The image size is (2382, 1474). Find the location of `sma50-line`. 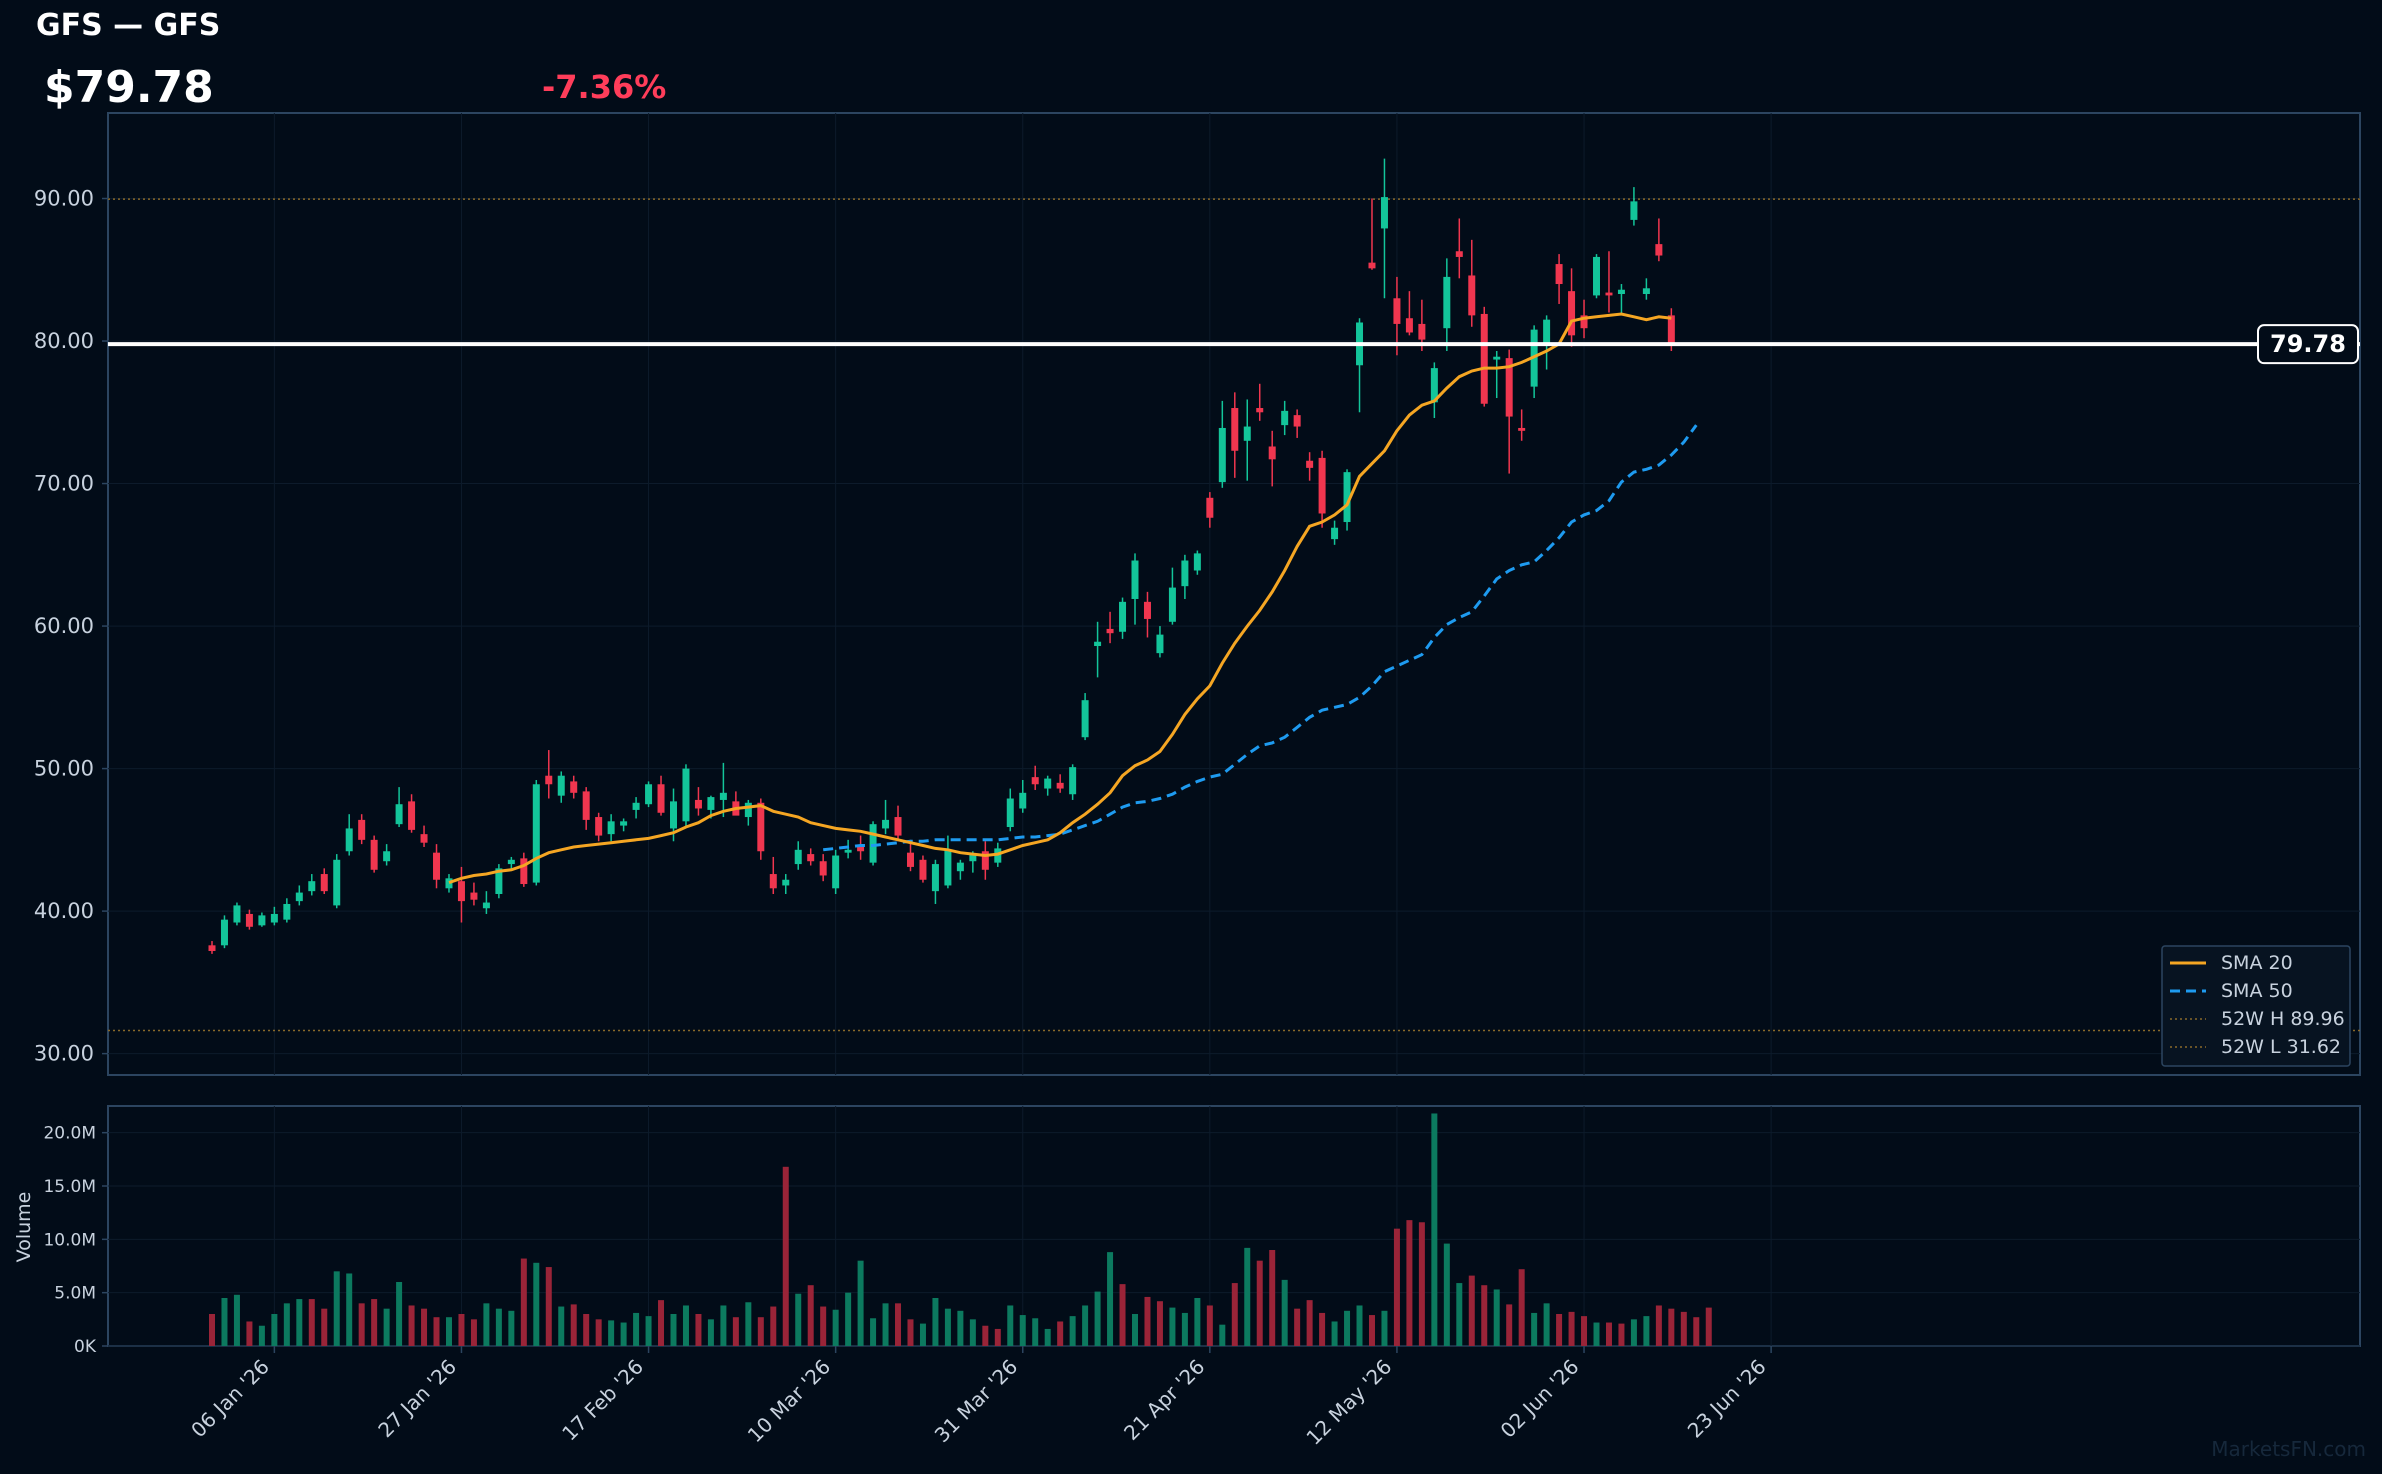

sma50-line is located at coordinates (1260, 638).